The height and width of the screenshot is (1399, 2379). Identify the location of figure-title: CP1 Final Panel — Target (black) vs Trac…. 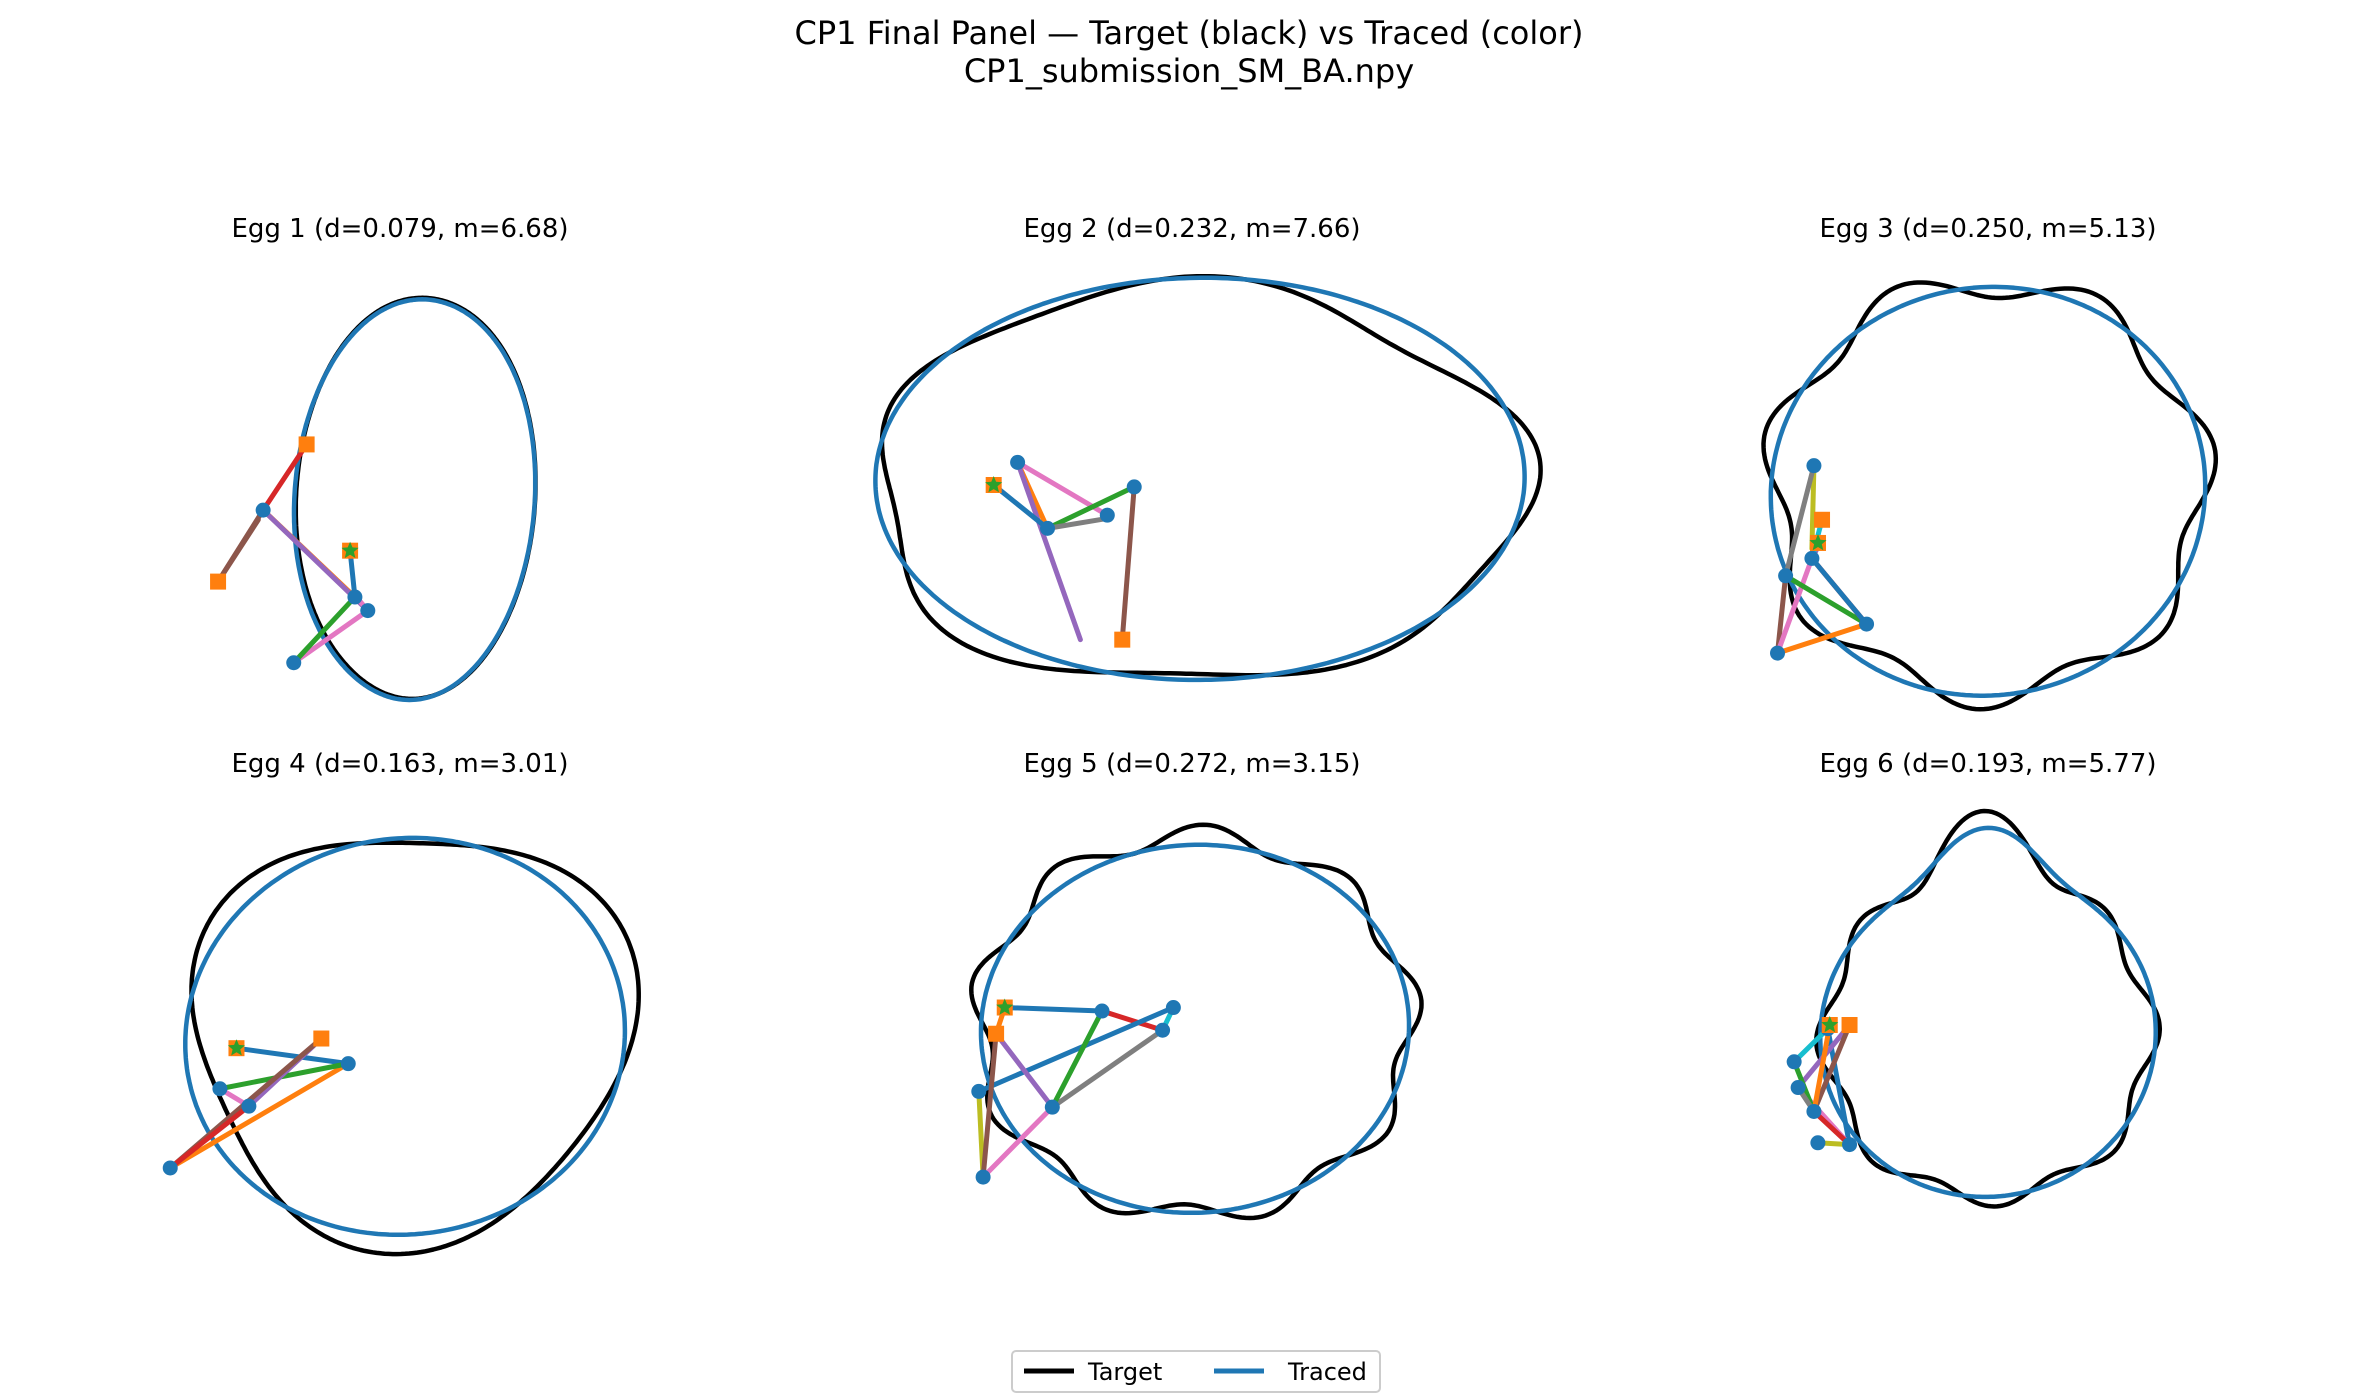
(1189, 33).